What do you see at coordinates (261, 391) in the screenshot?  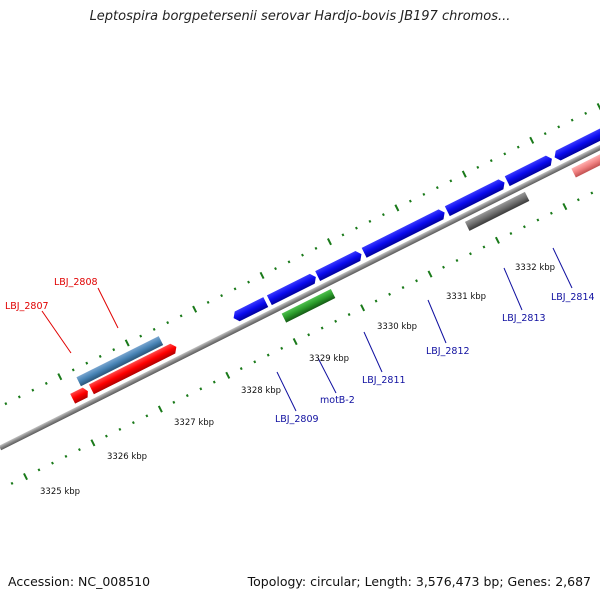 I see `scale-label: 3328 kbp` at bounding box center [261, 391].